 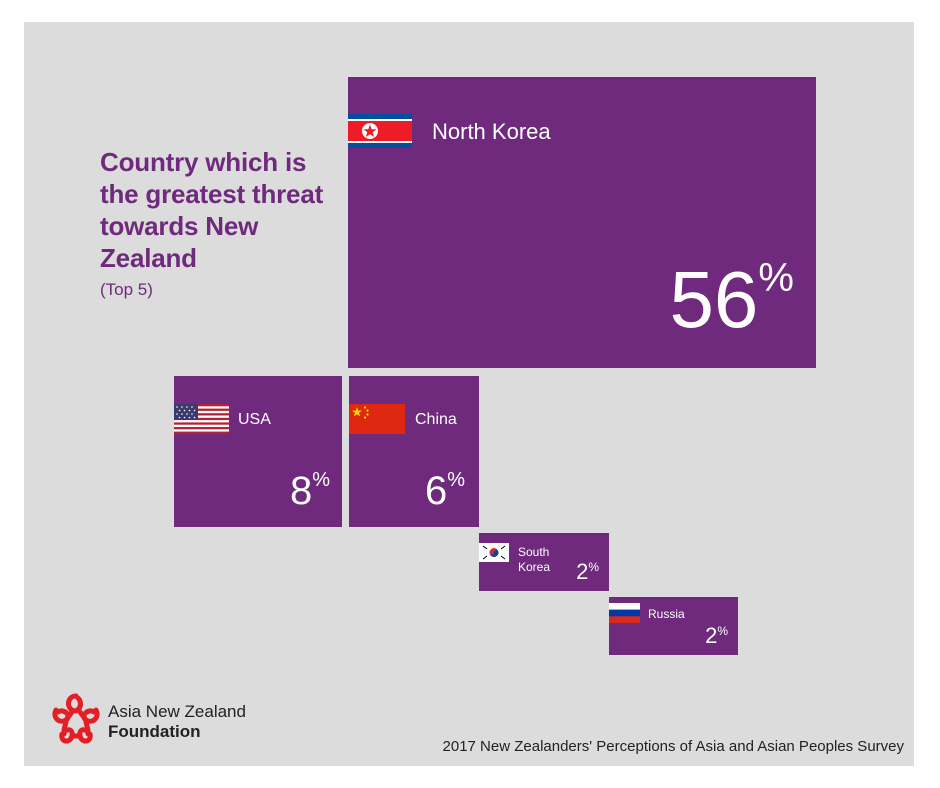 What do you see at coordinates (380, 131) in the screenshot?
I see `north-korea-flag-icon` at bounding box center [380, 131].